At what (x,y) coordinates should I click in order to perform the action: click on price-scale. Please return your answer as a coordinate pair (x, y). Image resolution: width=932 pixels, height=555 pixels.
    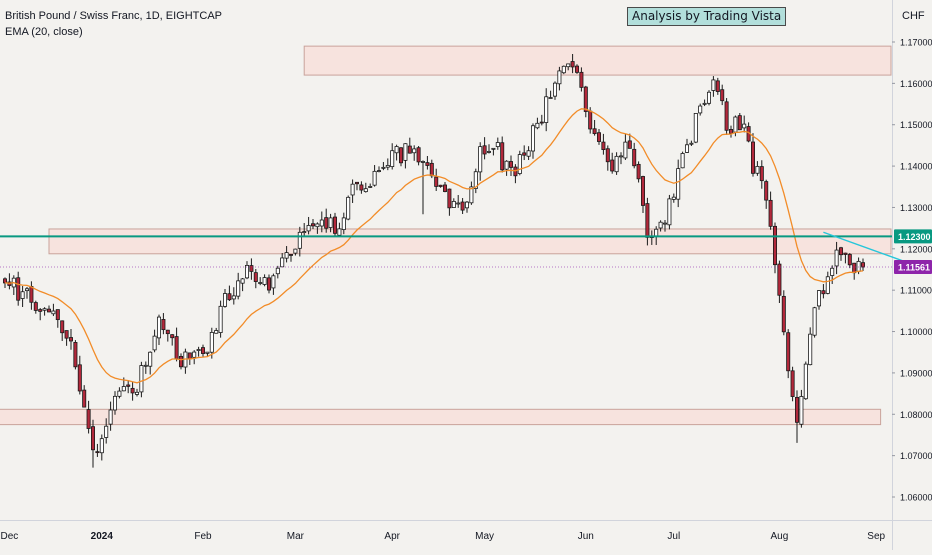
    Looking at the image, I should click on (912, 275).